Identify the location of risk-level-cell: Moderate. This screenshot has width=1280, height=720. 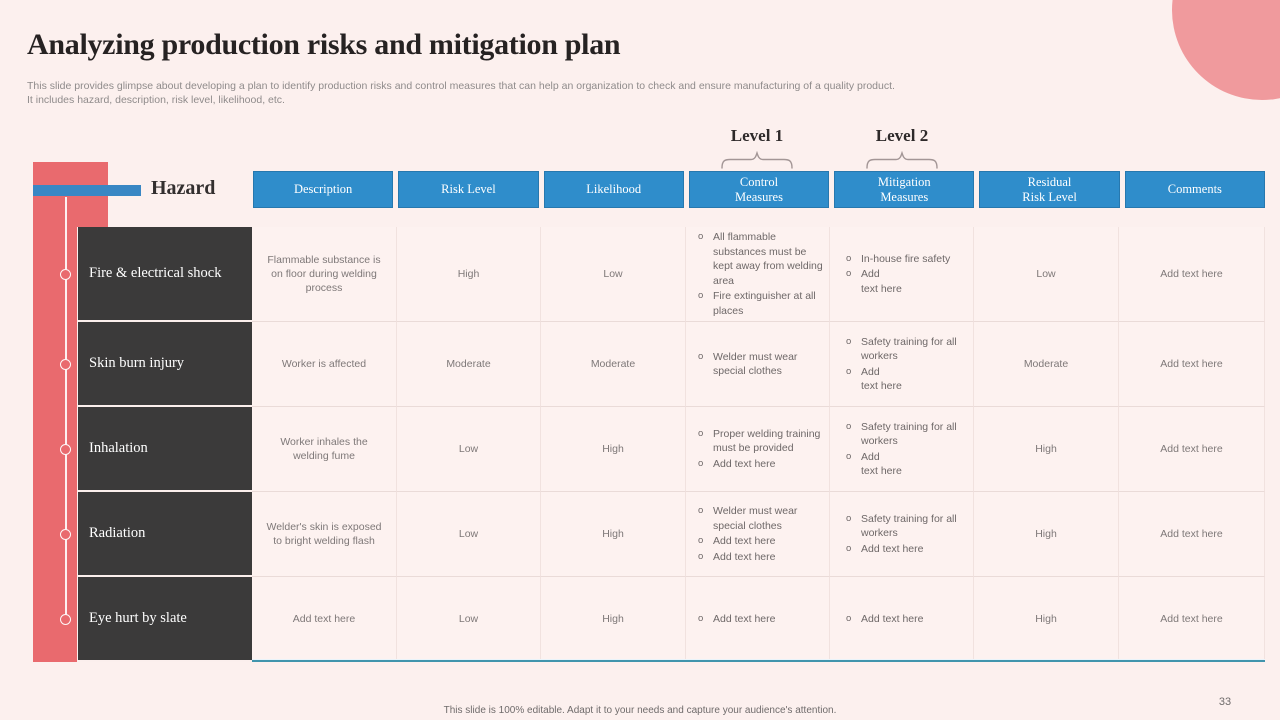
(469, 364).